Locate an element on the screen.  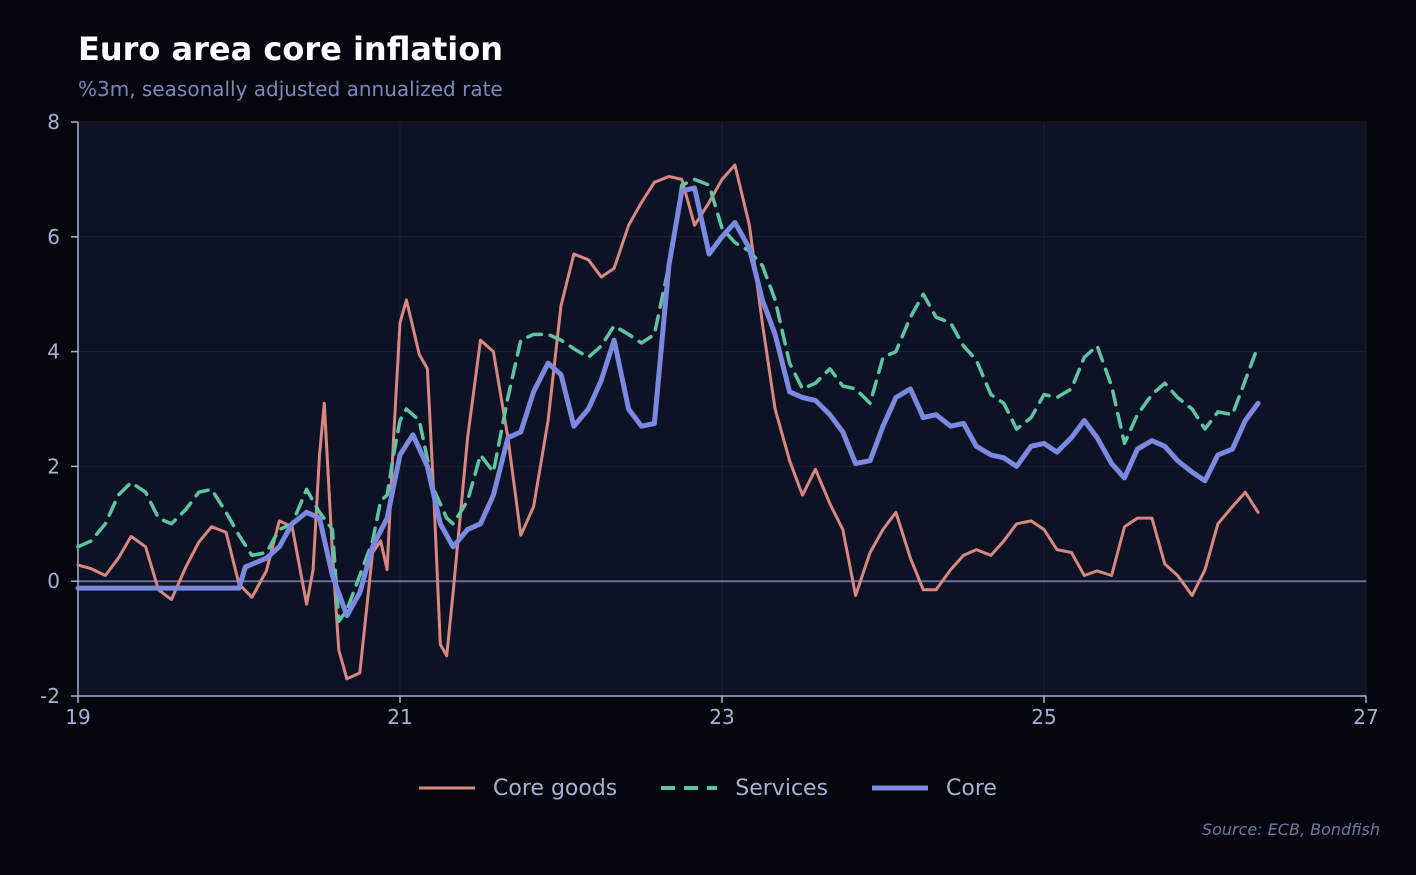
legend-label-core: Core is located at coordinates (971, 788).